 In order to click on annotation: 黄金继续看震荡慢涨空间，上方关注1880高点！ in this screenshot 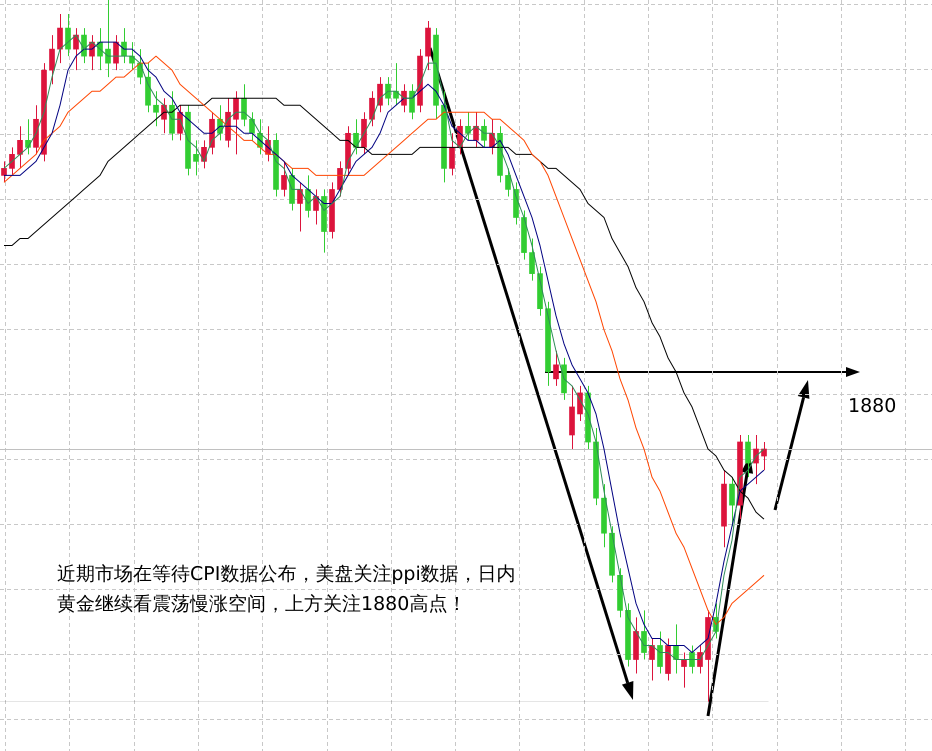, I will do `click(261, 604)`.